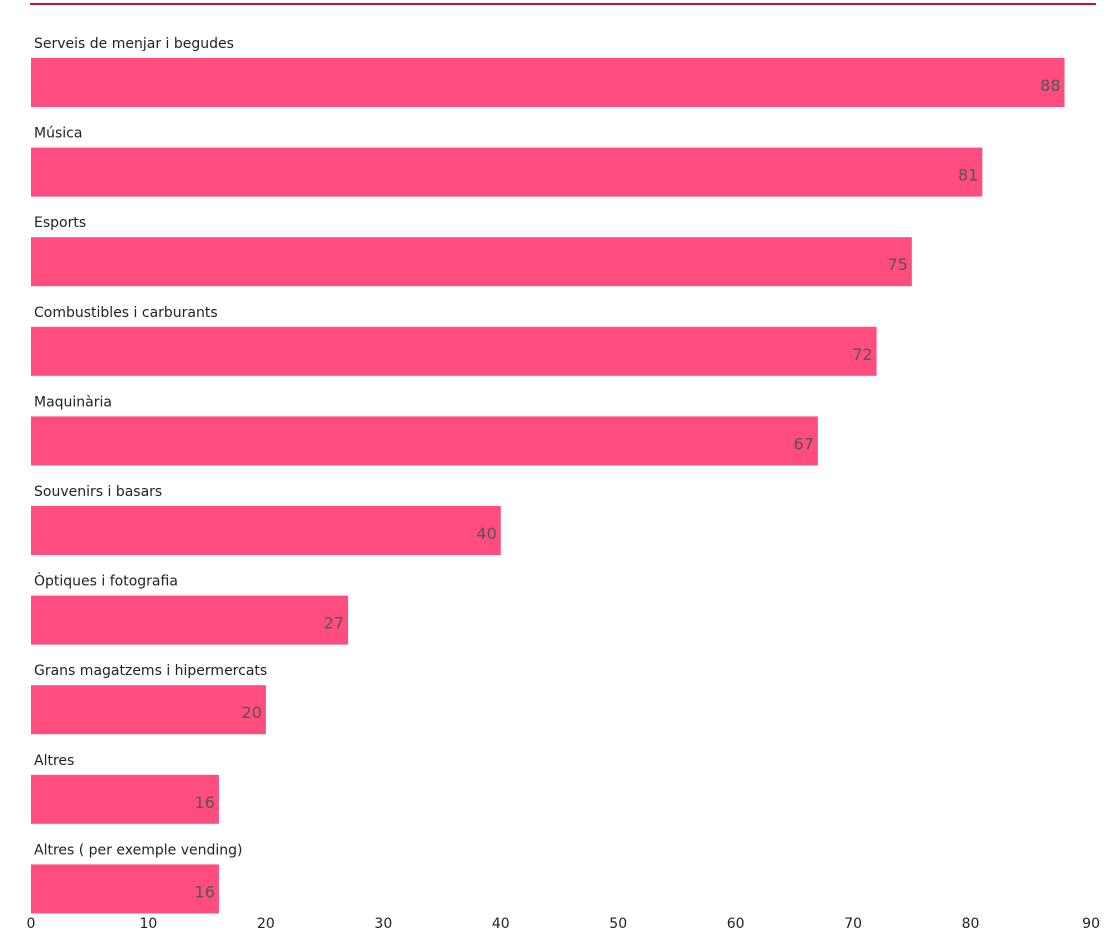 This screenshot has width=1106, height=937. What do you see at coordinates (853, 924) in the screenshot?
I see `x-tick-label: 70` at bounding box center [853, 924].